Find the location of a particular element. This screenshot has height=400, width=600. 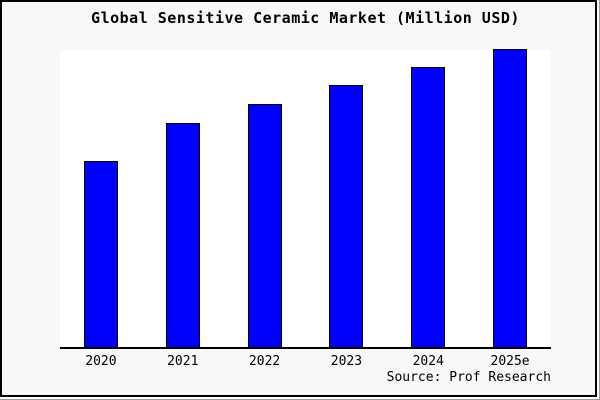

x-tick-label-2022: 2022 is located at coordinates (264, 361).